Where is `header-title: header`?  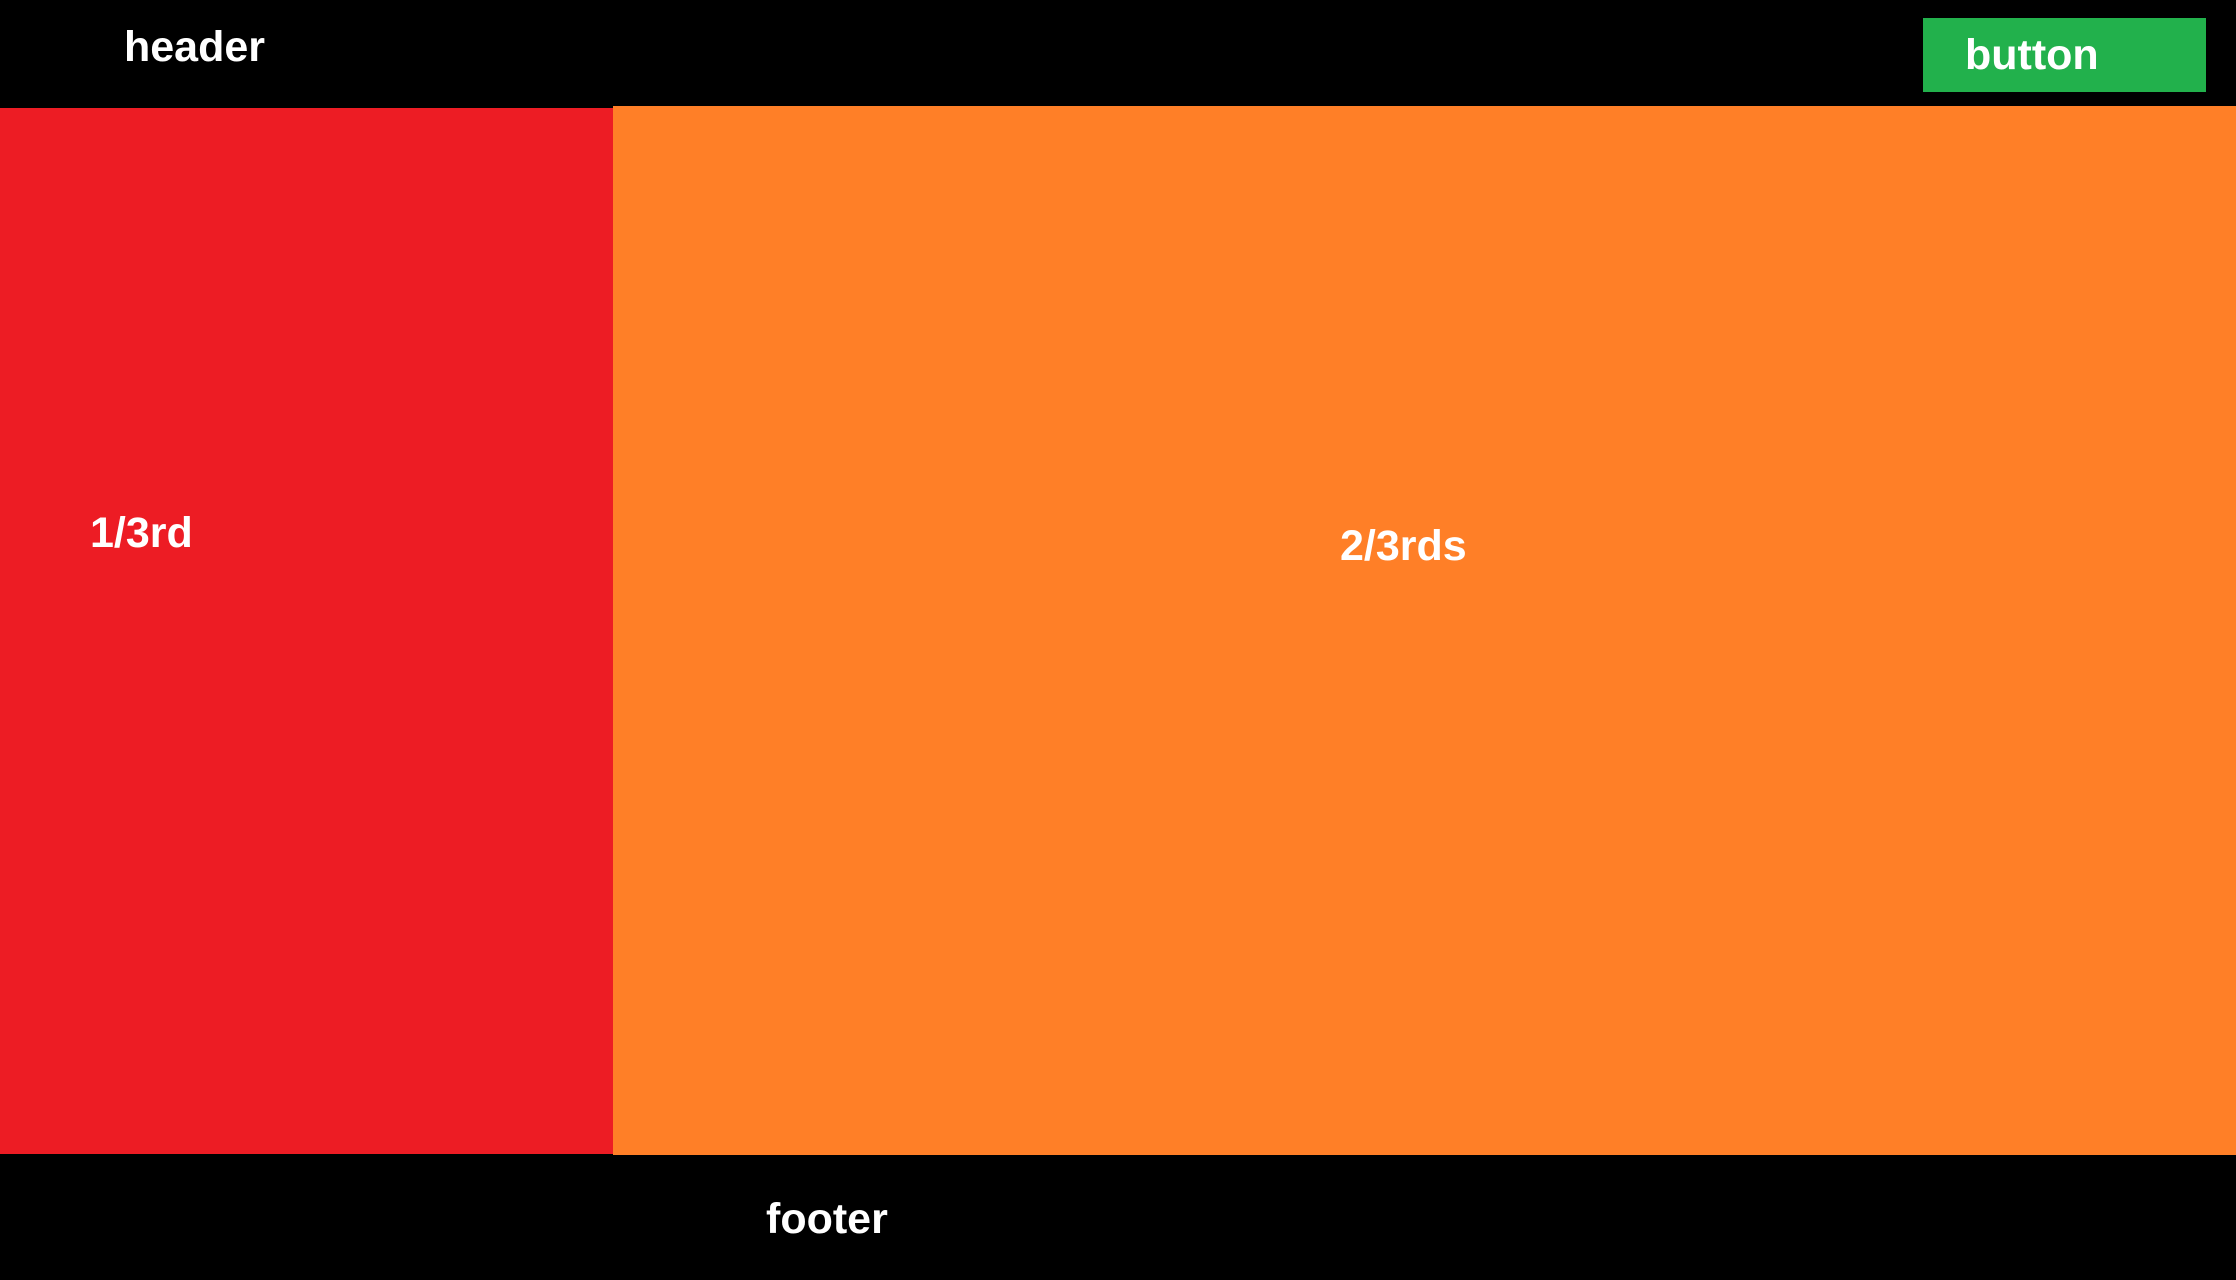
header-title: header is located at coordinates (195, 47).